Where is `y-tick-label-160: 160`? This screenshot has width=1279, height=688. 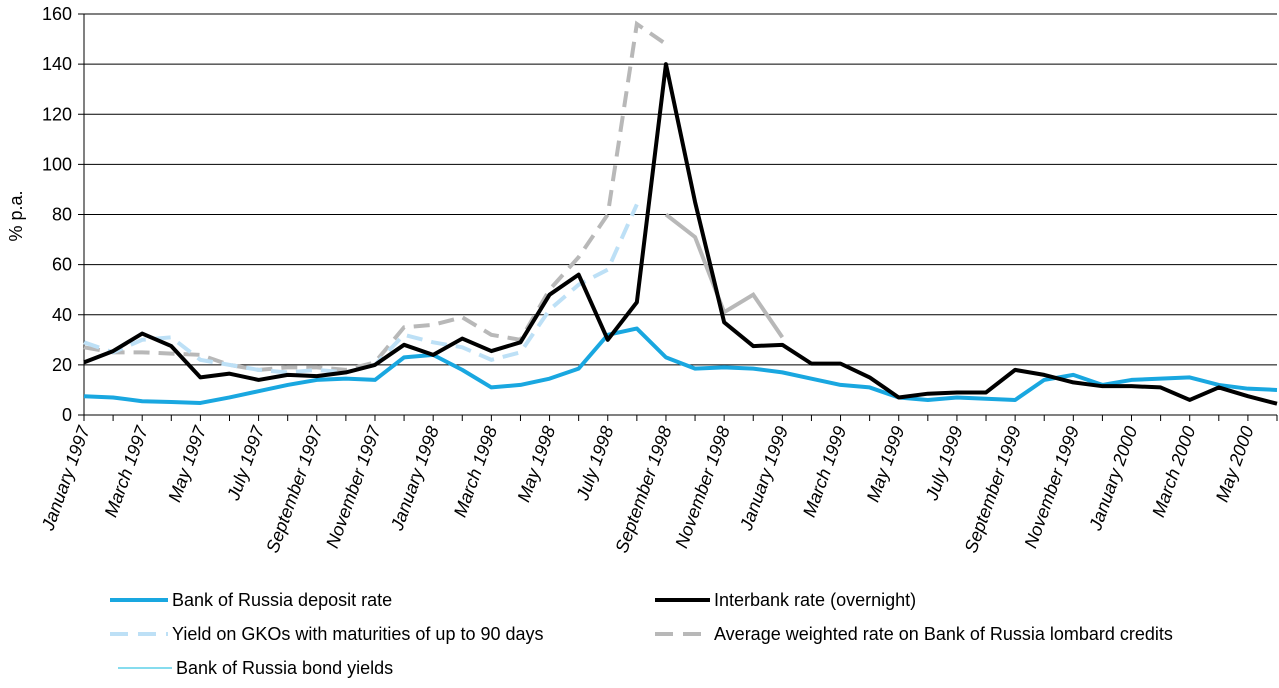
y-tick-label-160: 160 is located at coordinates (57, 14).